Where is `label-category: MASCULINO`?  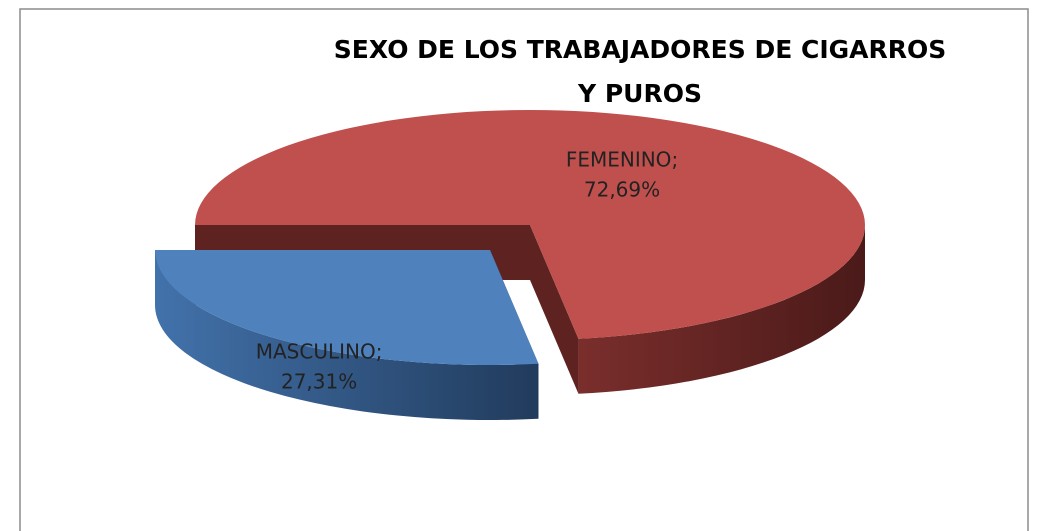 label-category: MASCULINO is located at coordinates (316, 352).